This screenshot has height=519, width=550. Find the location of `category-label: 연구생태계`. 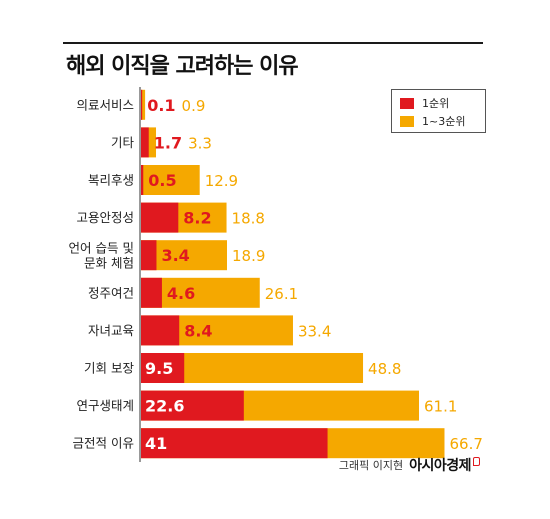

category-label: 연구생태계 is located at coordinates (105, 405).